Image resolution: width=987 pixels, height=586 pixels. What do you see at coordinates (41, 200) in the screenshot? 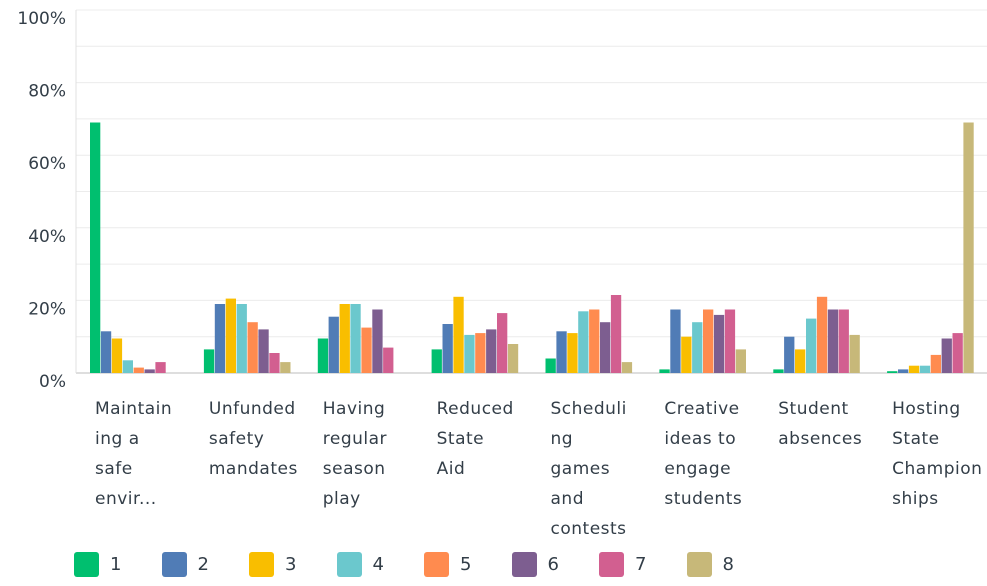
I see `y-axis: 0% 20% 40% 60% 80% 100%` at bounding box center [41, 200].